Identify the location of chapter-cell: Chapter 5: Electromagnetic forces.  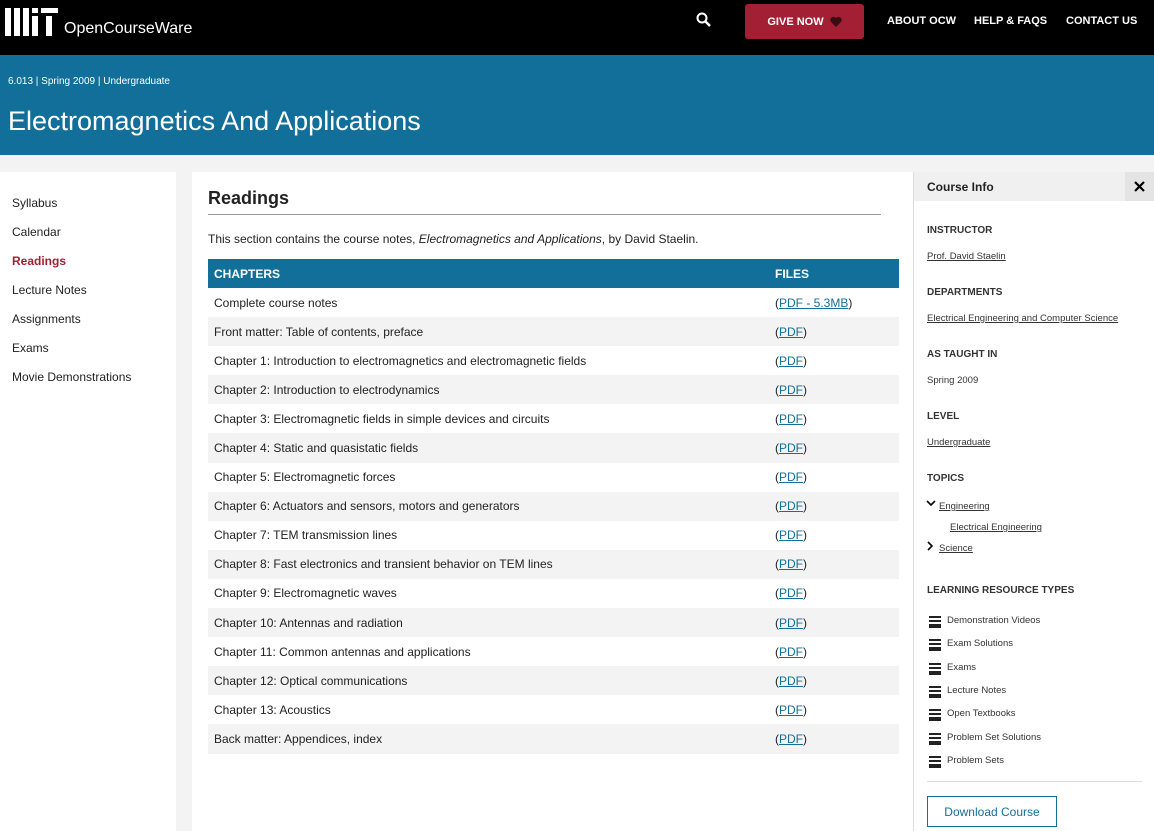
(305, 477).